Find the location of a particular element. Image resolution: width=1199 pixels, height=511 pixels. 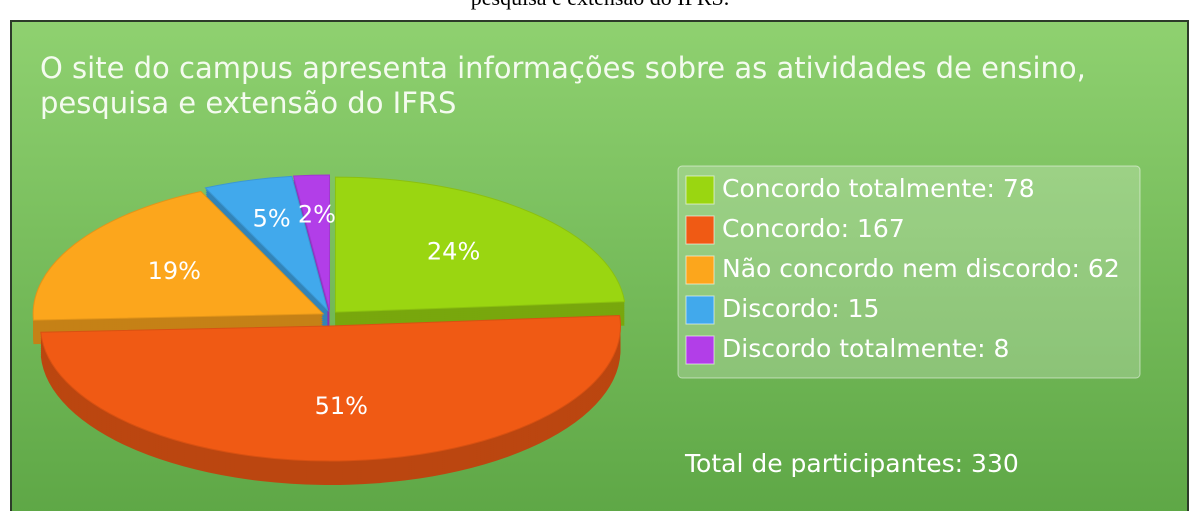

data-label: 2% is located at coordinates (317, 215).